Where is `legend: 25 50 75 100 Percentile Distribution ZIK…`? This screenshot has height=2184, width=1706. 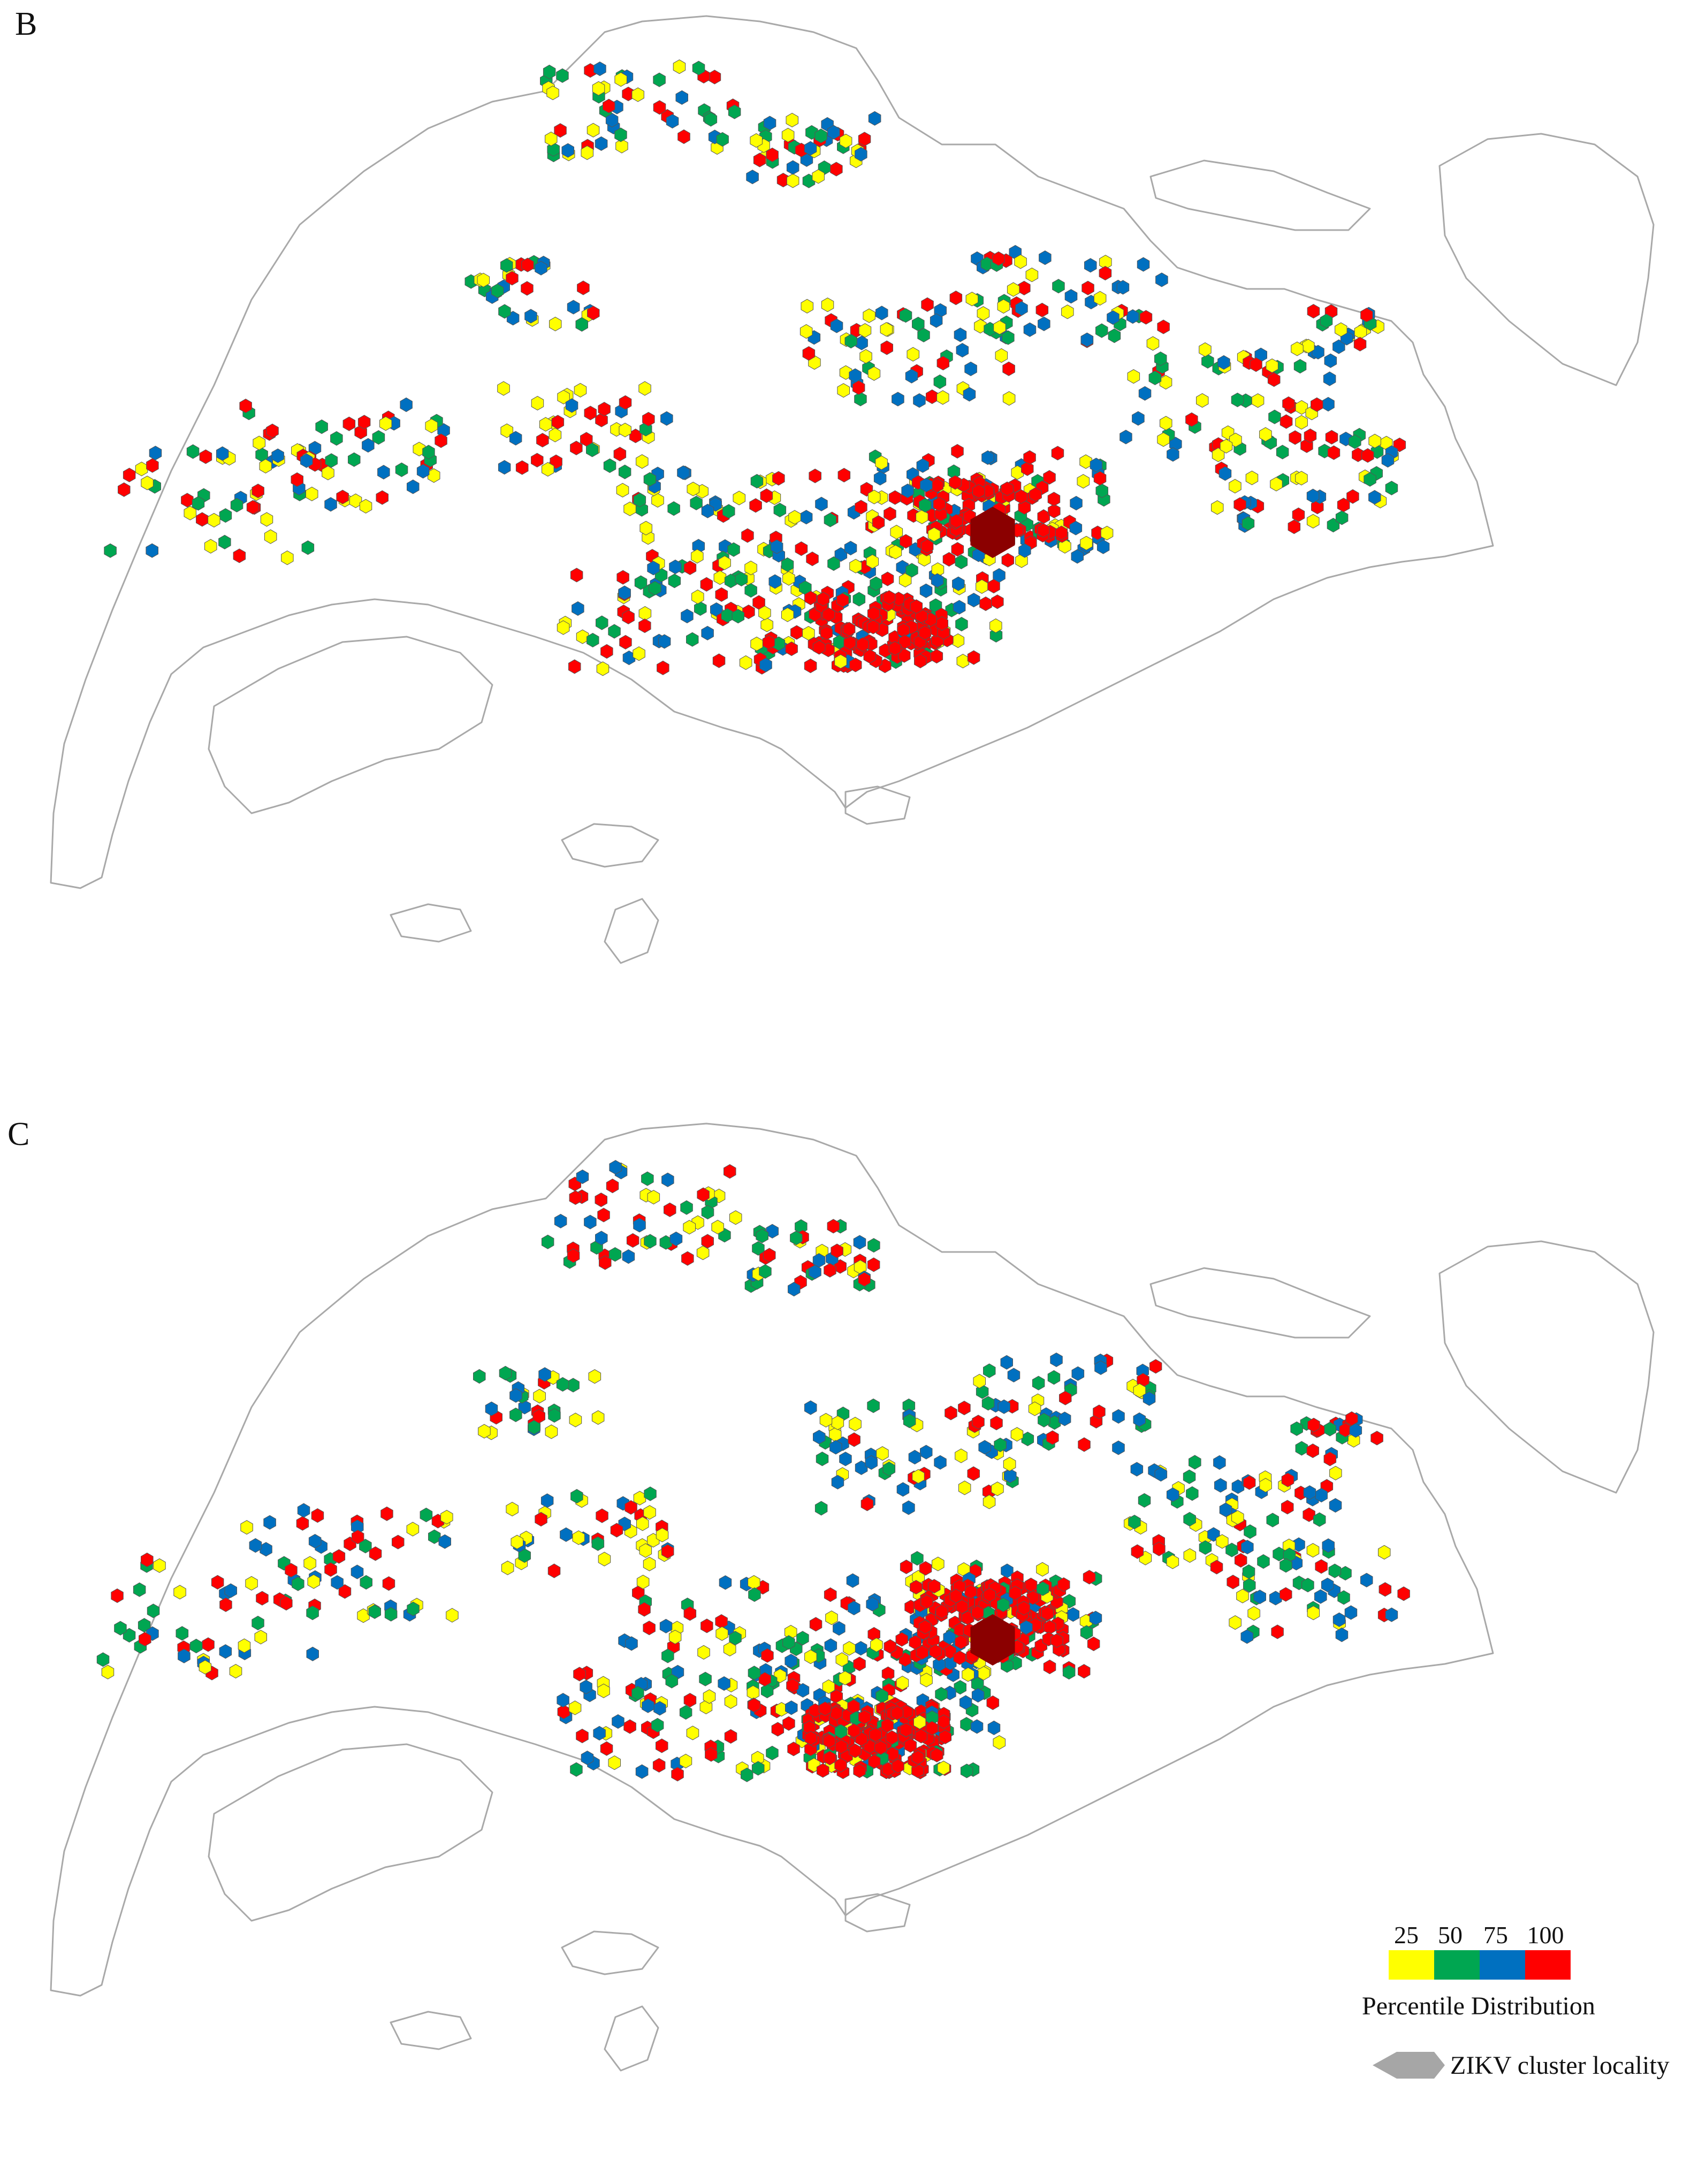 legend: 25 50 75 100 Percentile Distribution ZIK… is located at coordinates (1516, 2000).